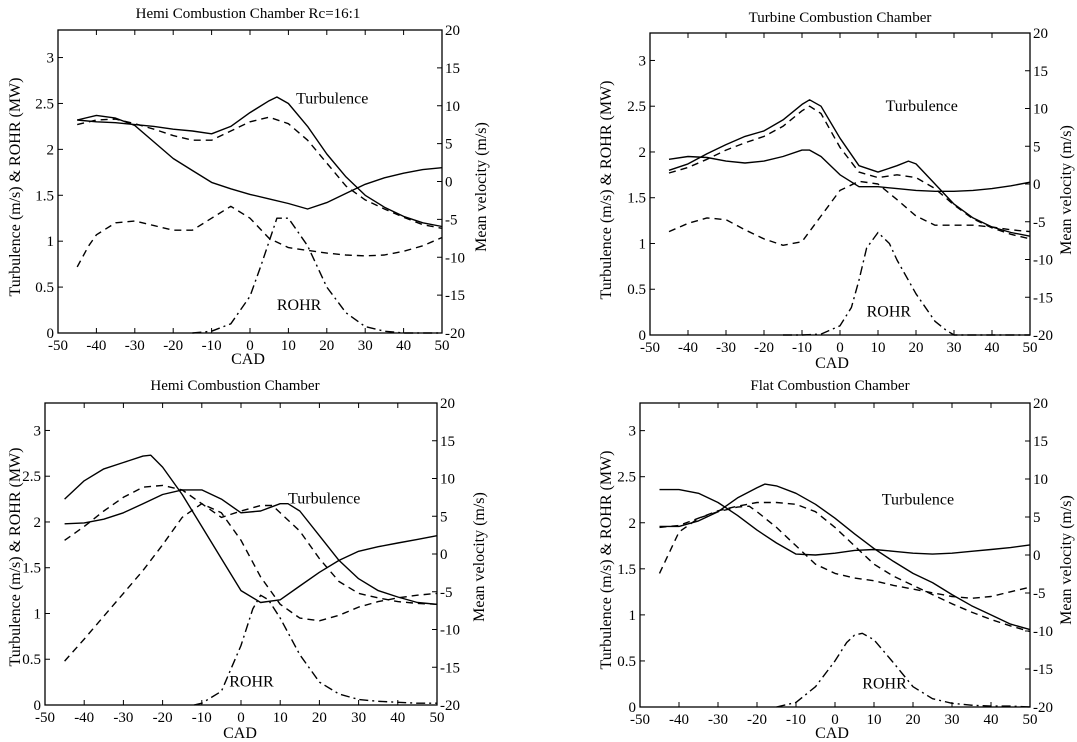 Image resolution: width=1077 pixels, height=742 pixels. Describe the element at coordinates (234, 386) in the screenshot. I see `chart-title: Hemi Combustion Chamber` at that location.